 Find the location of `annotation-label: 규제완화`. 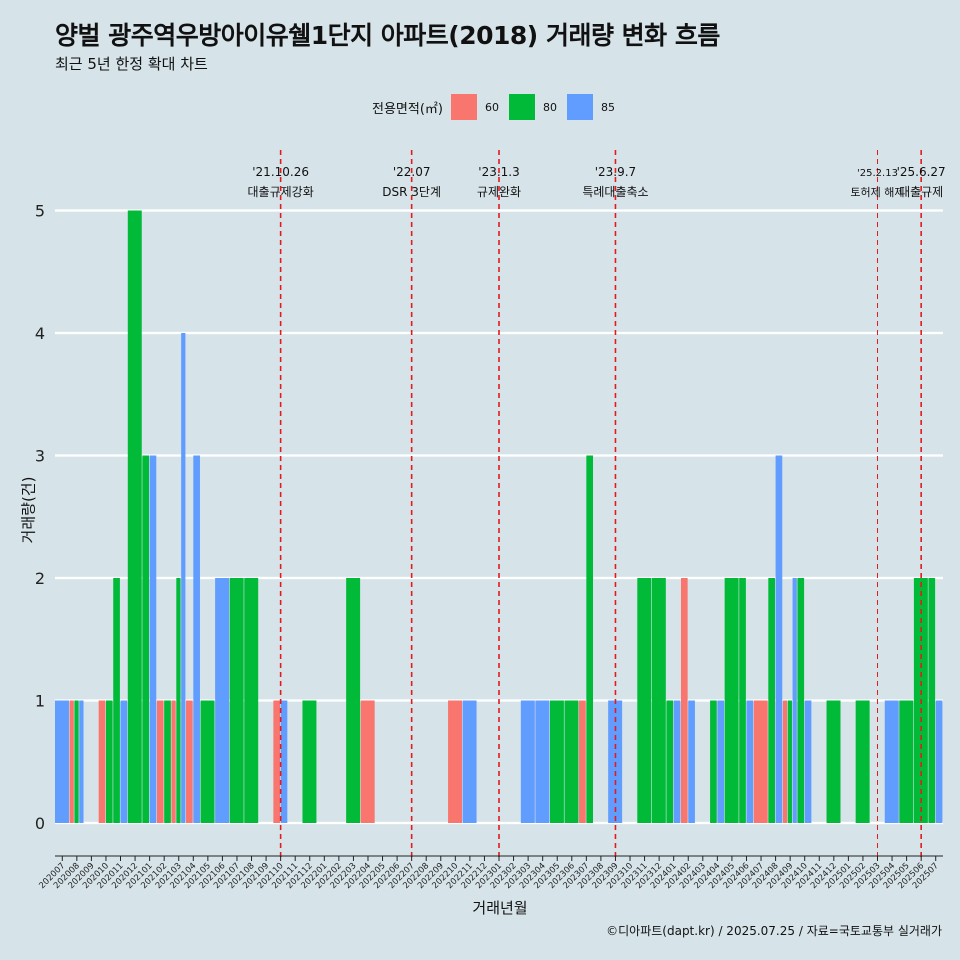

annotation-label: 규제완화 is located at coordinates (499, 192).